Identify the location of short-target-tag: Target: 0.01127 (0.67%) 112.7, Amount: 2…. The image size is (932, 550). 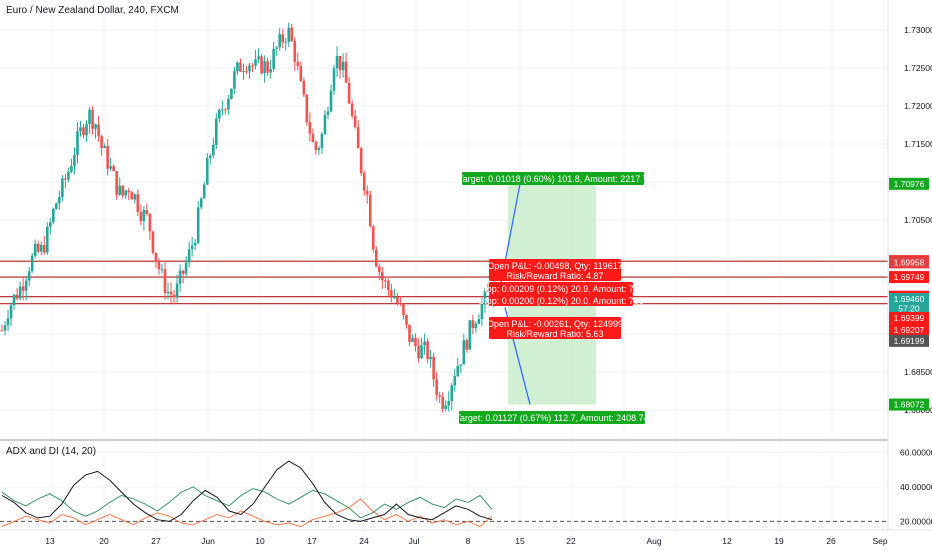
(552, 417).